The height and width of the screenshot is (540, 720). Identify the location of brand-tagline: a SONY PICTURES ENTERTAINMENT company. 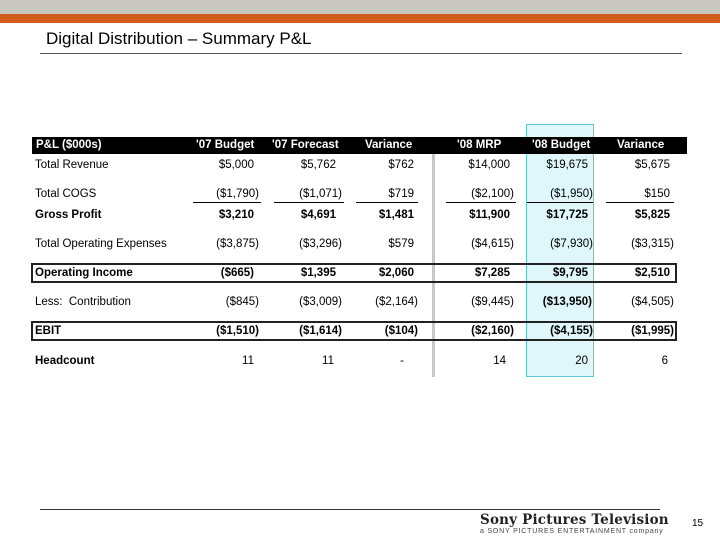
(572, 531).